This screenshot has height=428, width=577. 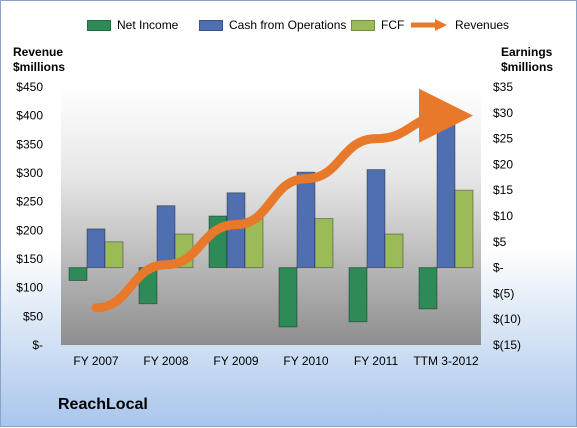 What do you see at coordinates (446, 361) in the screenshot?
I see `x-tick-label: TTM 3-2012` at bounding box center [446, 361].